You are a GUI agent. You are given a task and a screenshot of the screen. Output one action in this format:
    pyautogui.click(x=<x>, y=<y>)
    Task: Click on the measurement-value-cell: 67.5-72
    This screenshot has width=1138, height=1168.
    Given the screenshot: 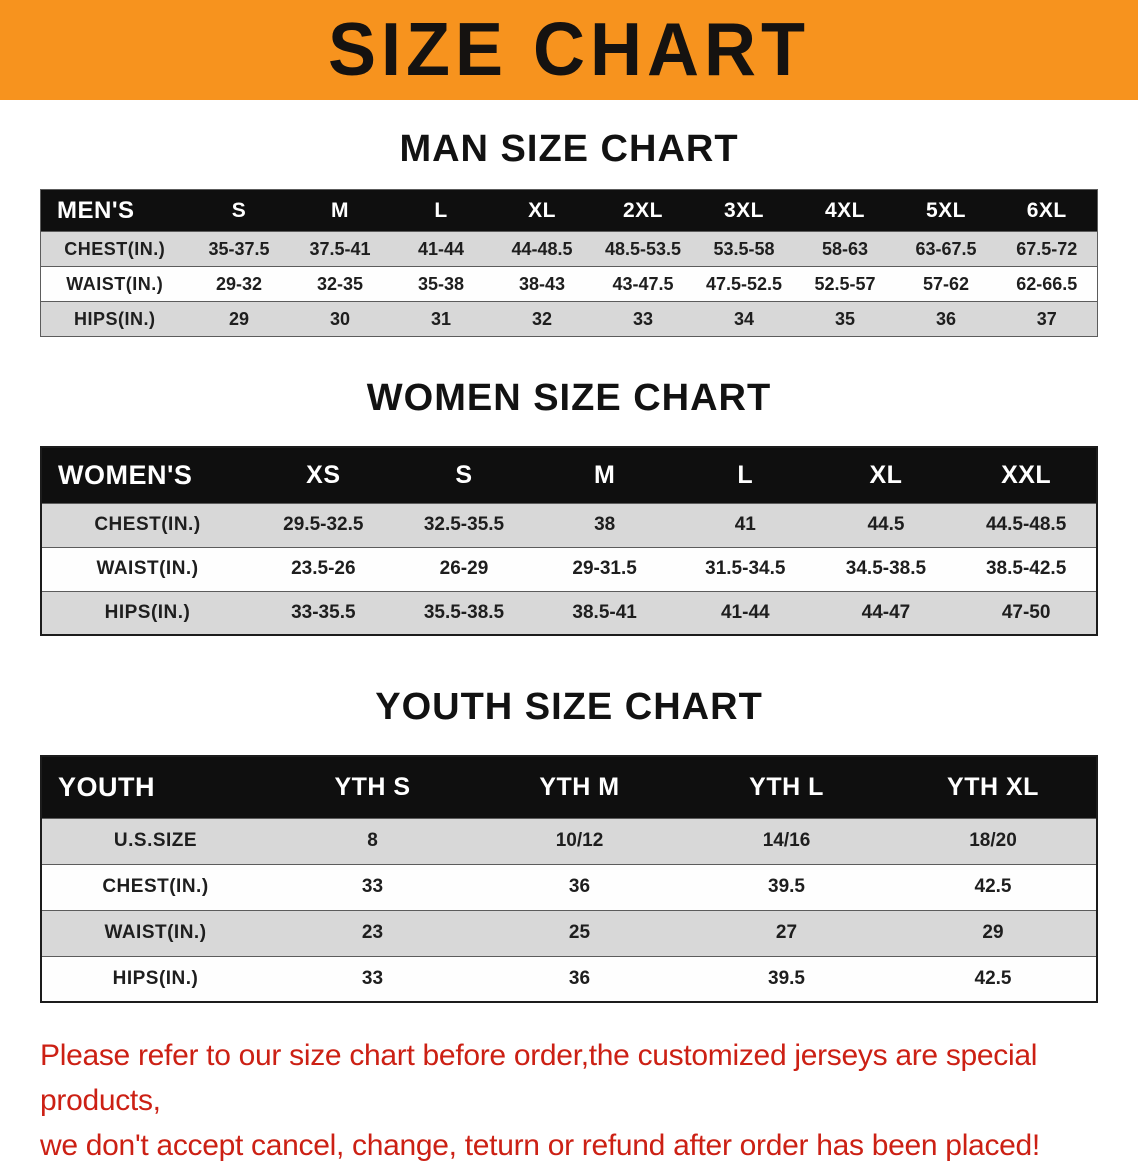 What is the action you would take?
    pyautogui.click(x=1047, y=248)
    